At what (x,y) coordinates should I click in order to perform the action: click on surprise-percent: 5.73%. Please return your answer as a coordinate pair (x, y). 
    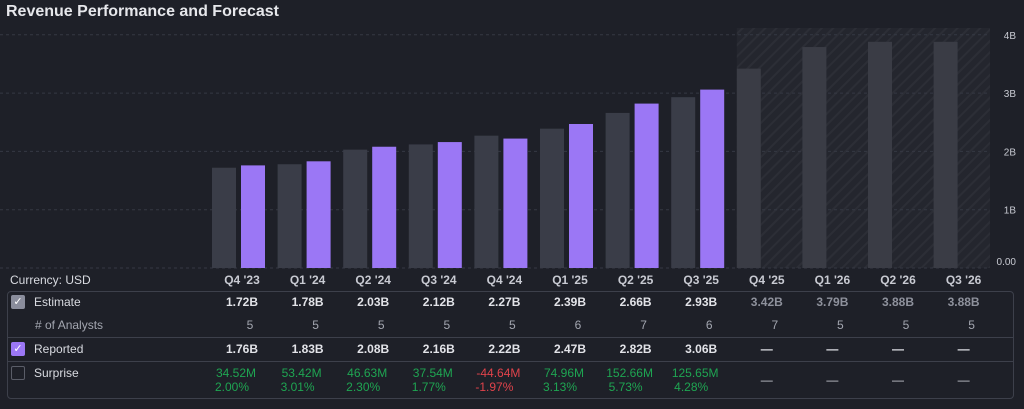
    Looking at the image, I should click on (625, 387).